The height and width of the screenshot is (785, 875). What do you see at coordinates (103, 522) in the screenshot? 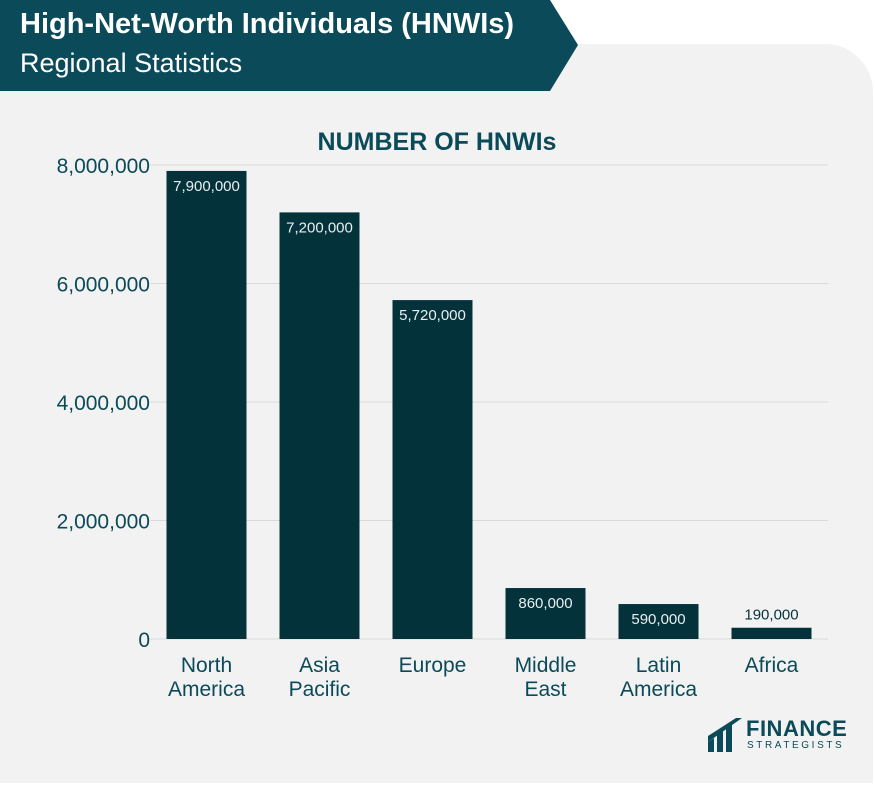
I see `y-tick-label: 2,000,000` at bounding box center [103, 522].